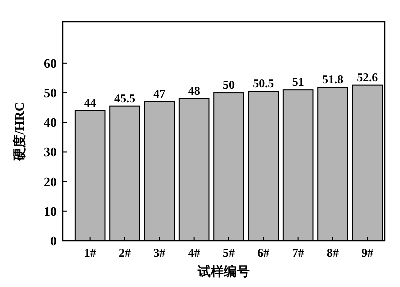 The height and width of the screenshot is (287, 400). Describe the element at coordinates (194, 91) in the screenshot. I see `data-label: 48` at that location.